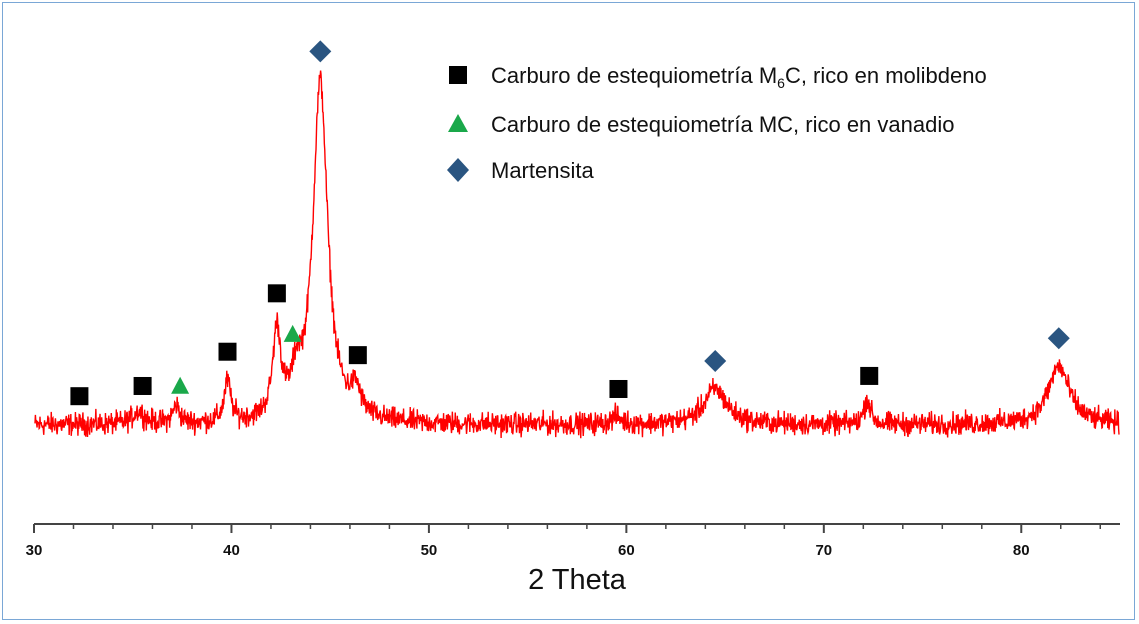 Image resolution: width=1139 pixels, height=624 pixels. I want to click on x-tick-label: 60, so click(626, 550).